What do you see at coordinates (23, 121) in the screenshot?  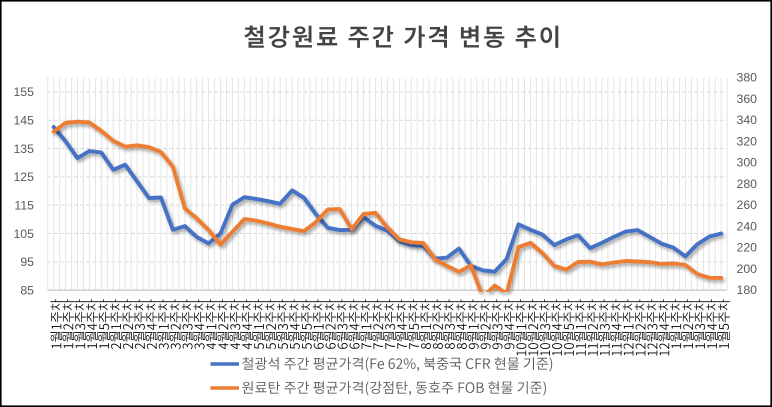 I see `svg-text: 145` at bounding box center [23, 121].